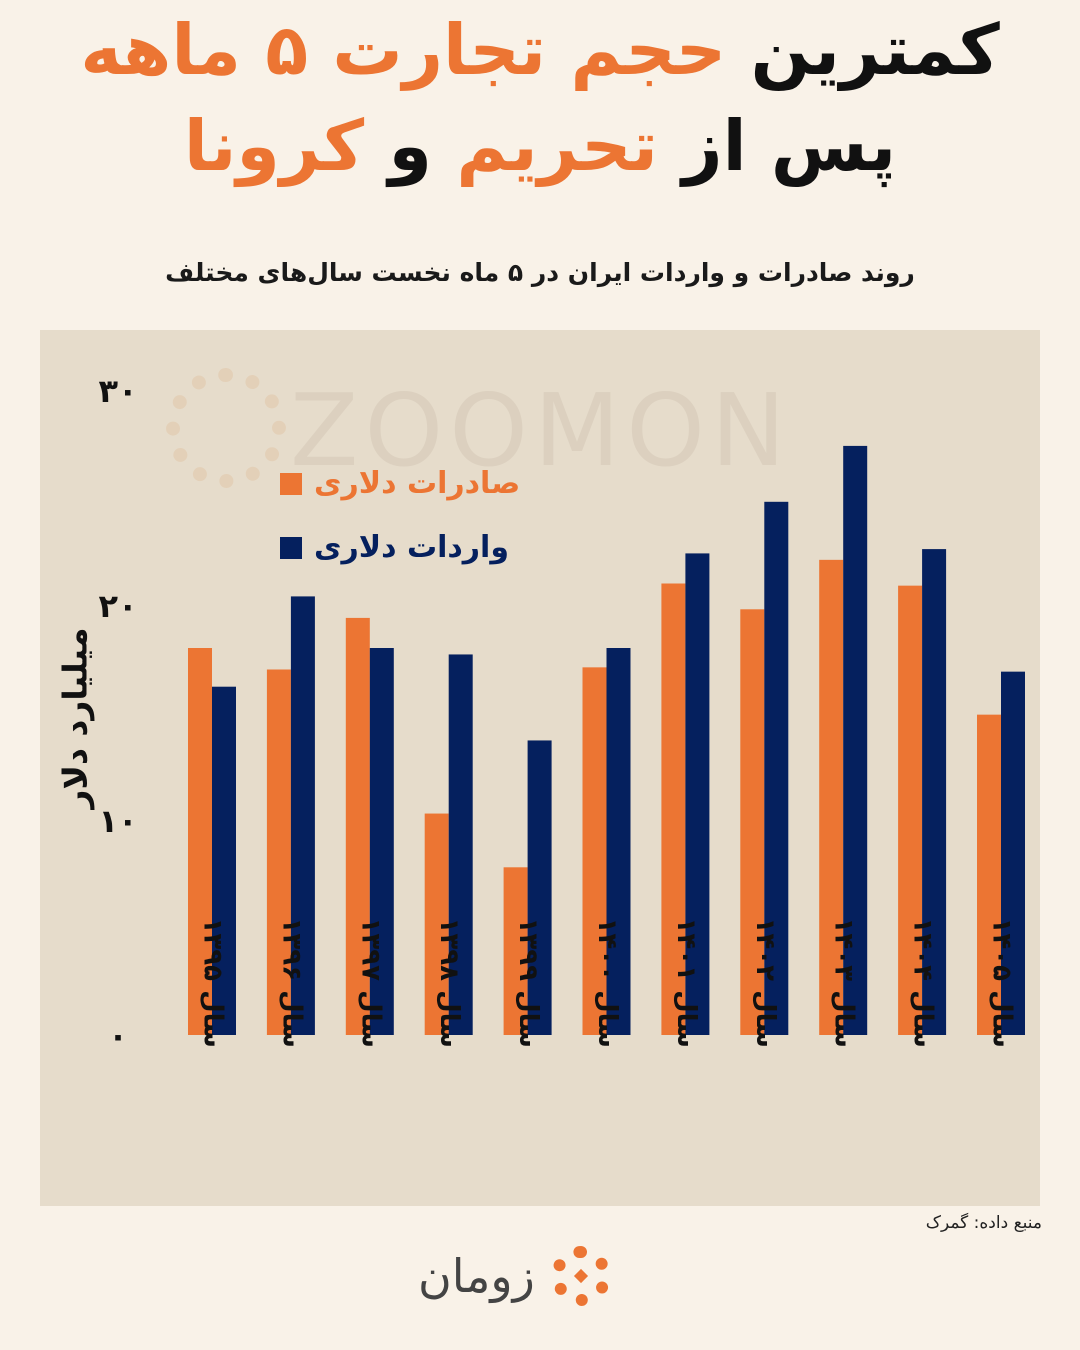 This screenshot has width=1080, height=1350. I want to click on x-tick-label: سال ۱۳۹۶, so click(291, 983).